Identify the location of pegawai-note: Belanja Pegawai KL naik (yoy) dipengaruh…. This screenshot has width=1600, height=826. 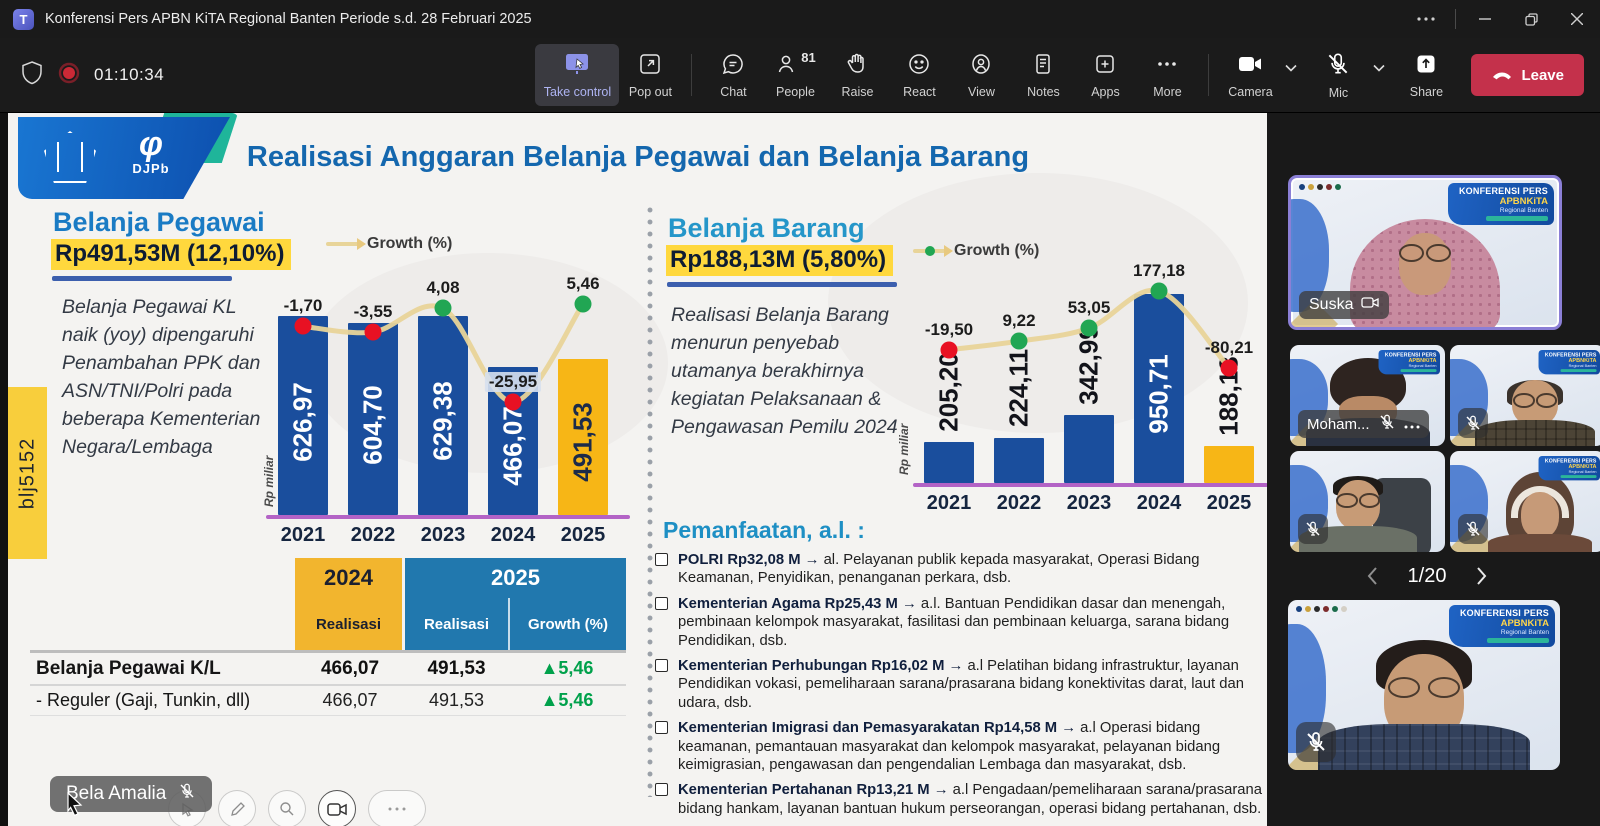
(161, 377).